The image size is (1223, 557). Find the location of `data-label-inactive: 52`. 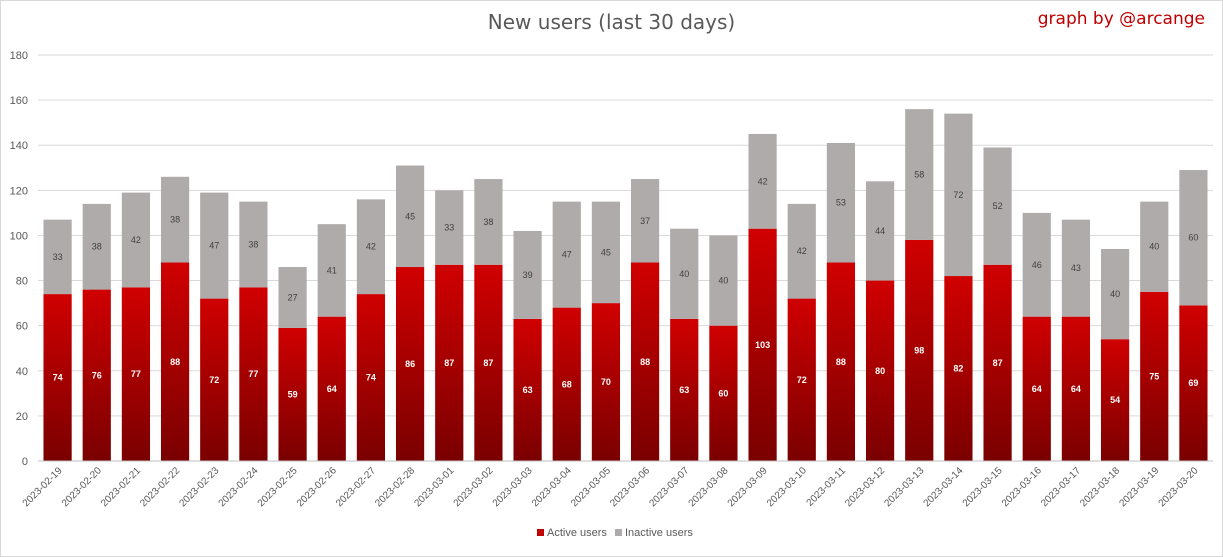

data-label-inactive: 52 is located at coordinates (998, 206).